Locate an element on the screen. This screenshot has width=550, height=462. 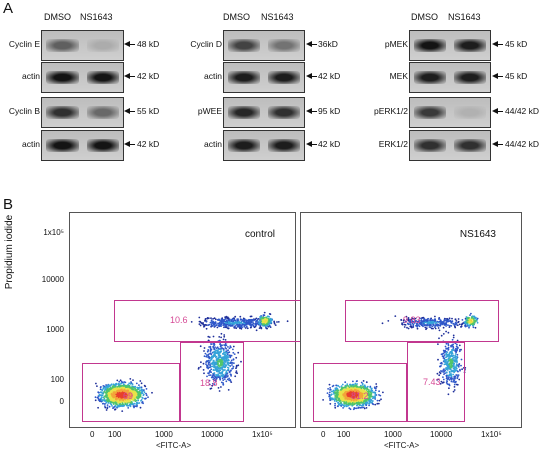
gate-upper-value-ns1643: 9.83 is located at coordinates (412, 320).